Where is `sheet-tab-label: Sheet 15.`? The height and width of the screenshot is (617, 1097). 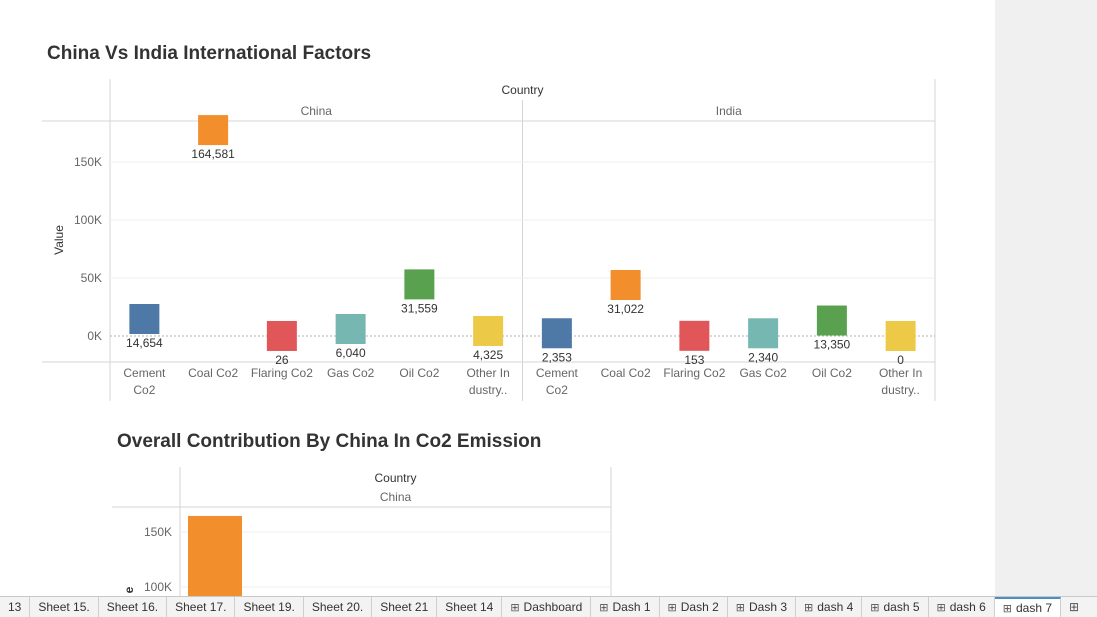
sheet-tab-label: Sheet 15. is located at coordinates (64, 607).